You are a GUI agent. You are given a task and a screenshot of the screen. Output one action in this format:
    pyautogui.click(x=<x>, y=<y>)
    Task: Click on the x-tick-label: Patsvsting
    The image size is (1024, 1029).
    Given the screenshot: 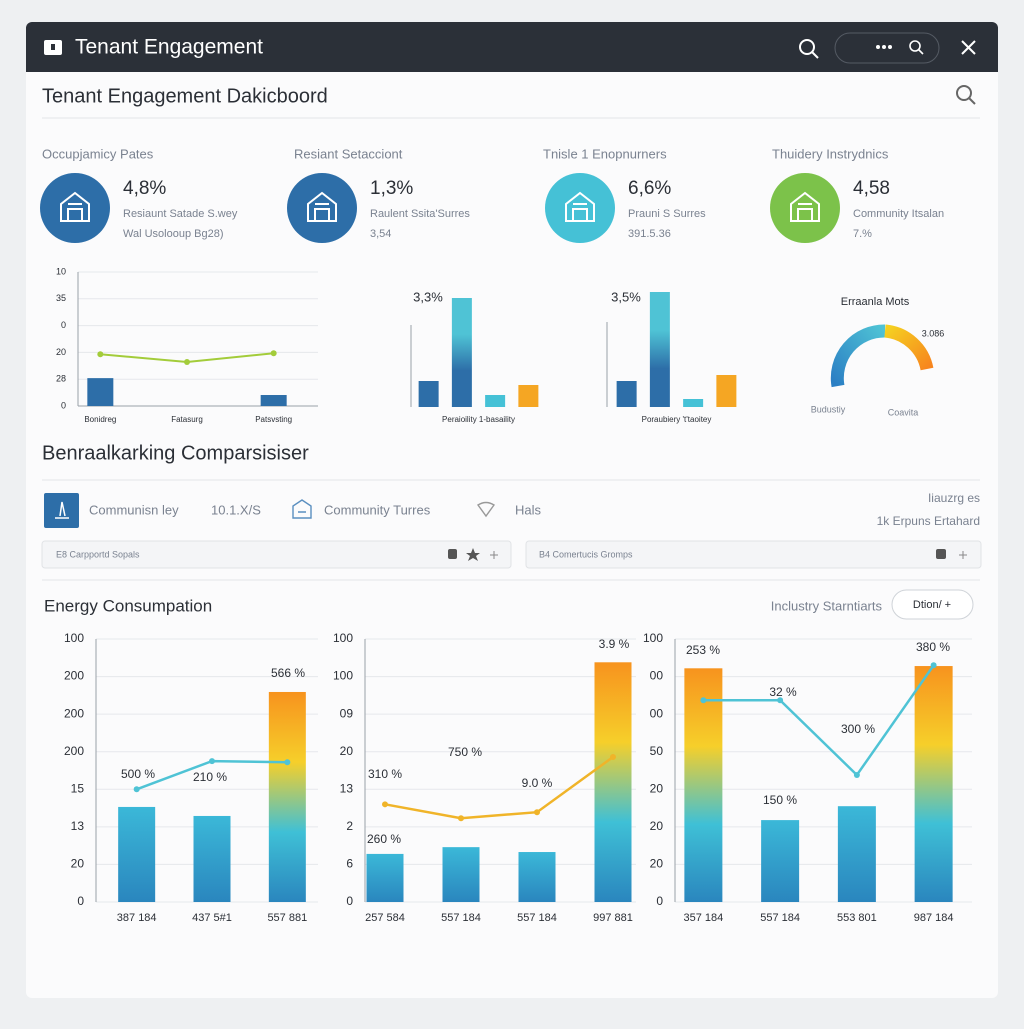 What is the action you would take?
    pyautogui.click(x=273, y=419)
    